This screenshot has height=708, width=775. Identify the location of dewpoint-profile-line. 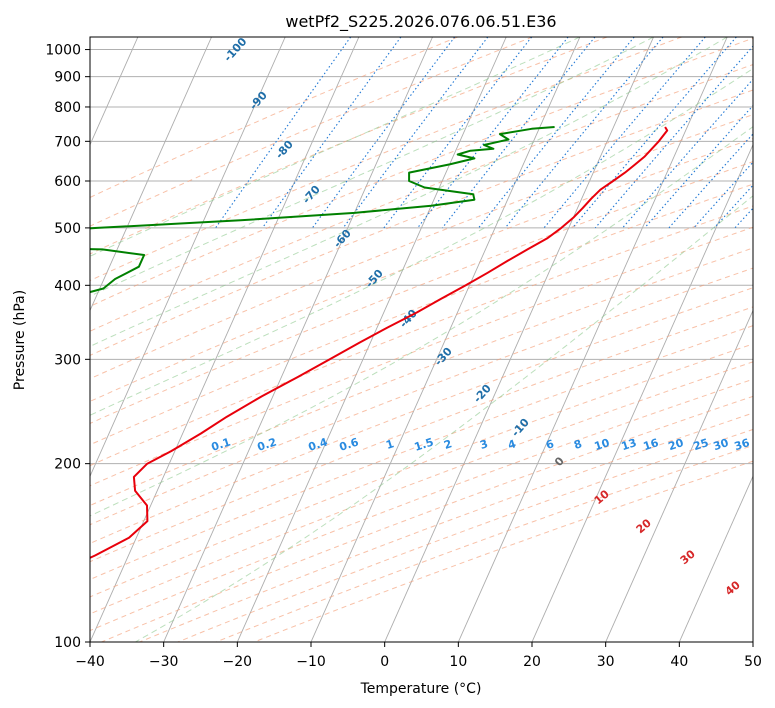
(322, 210).